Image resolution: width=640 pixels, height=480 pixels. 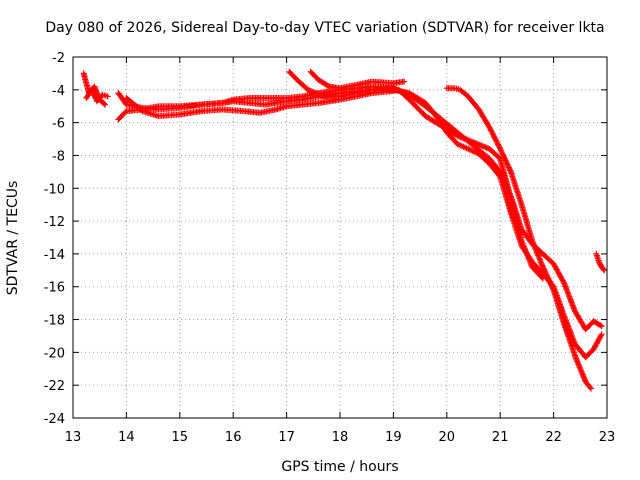 What do you see at coordinates (58, 156) in the screenshot?
I see `y-tick-label: -8` at bounding box center [58, 156].